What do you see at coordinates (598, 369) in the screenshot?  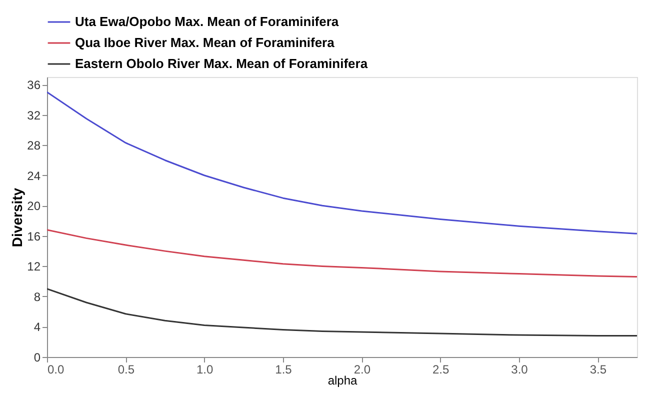 I see `x-tick-label: 3.5` at bounding box center [598, 369].